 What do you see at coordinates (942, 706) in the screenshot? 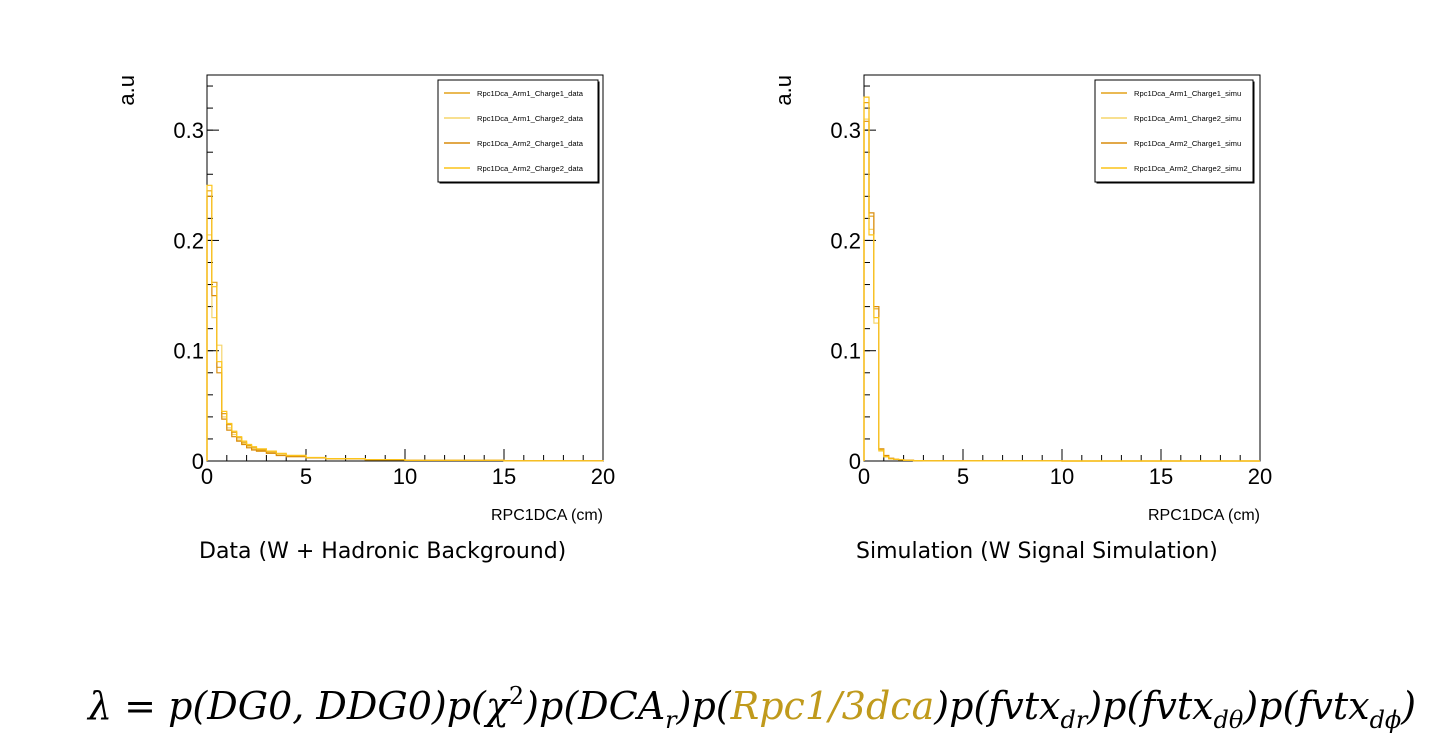
I see `formula-term-rpc-close: )` at bounding box center [942, 706].